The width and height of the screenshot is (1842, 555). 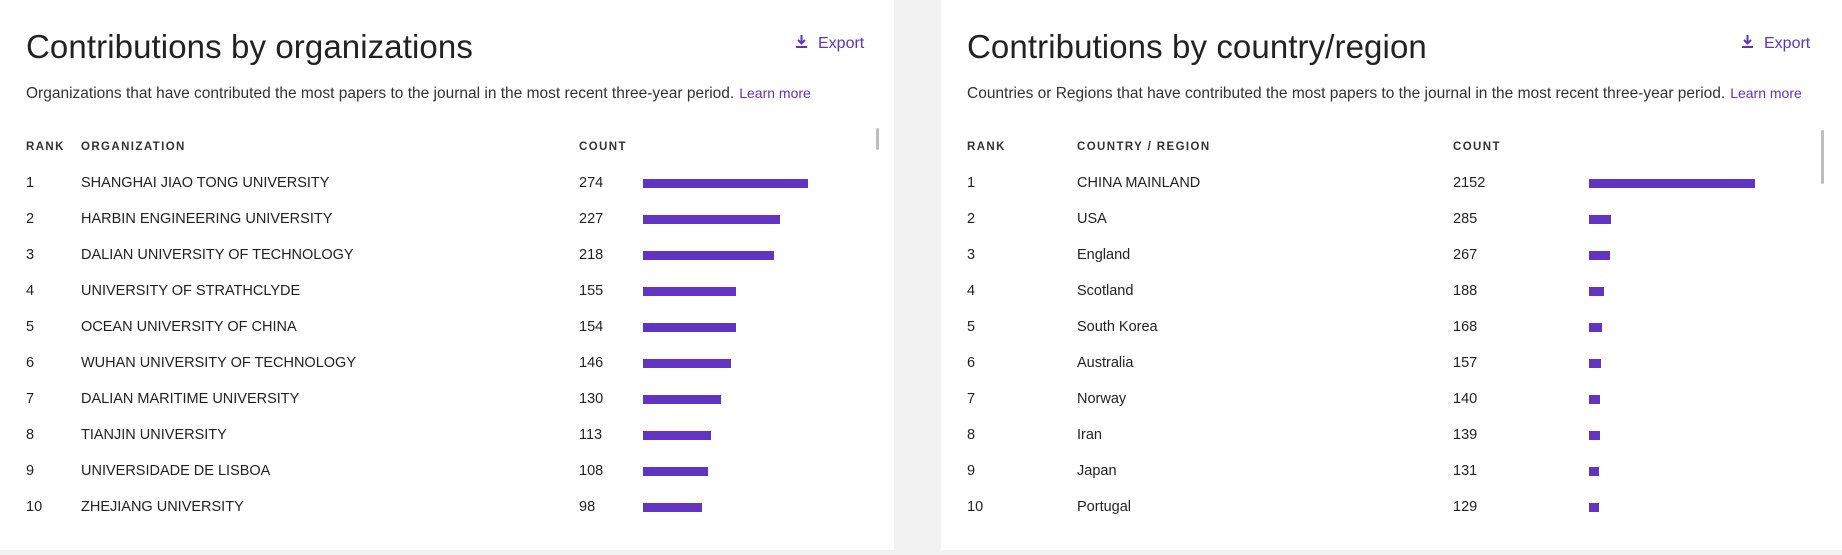 What do you see at coordinates (249, 46) in the screenshot?
I see `panel-title: Contributions by organizations` at bounding box center [249, 46].